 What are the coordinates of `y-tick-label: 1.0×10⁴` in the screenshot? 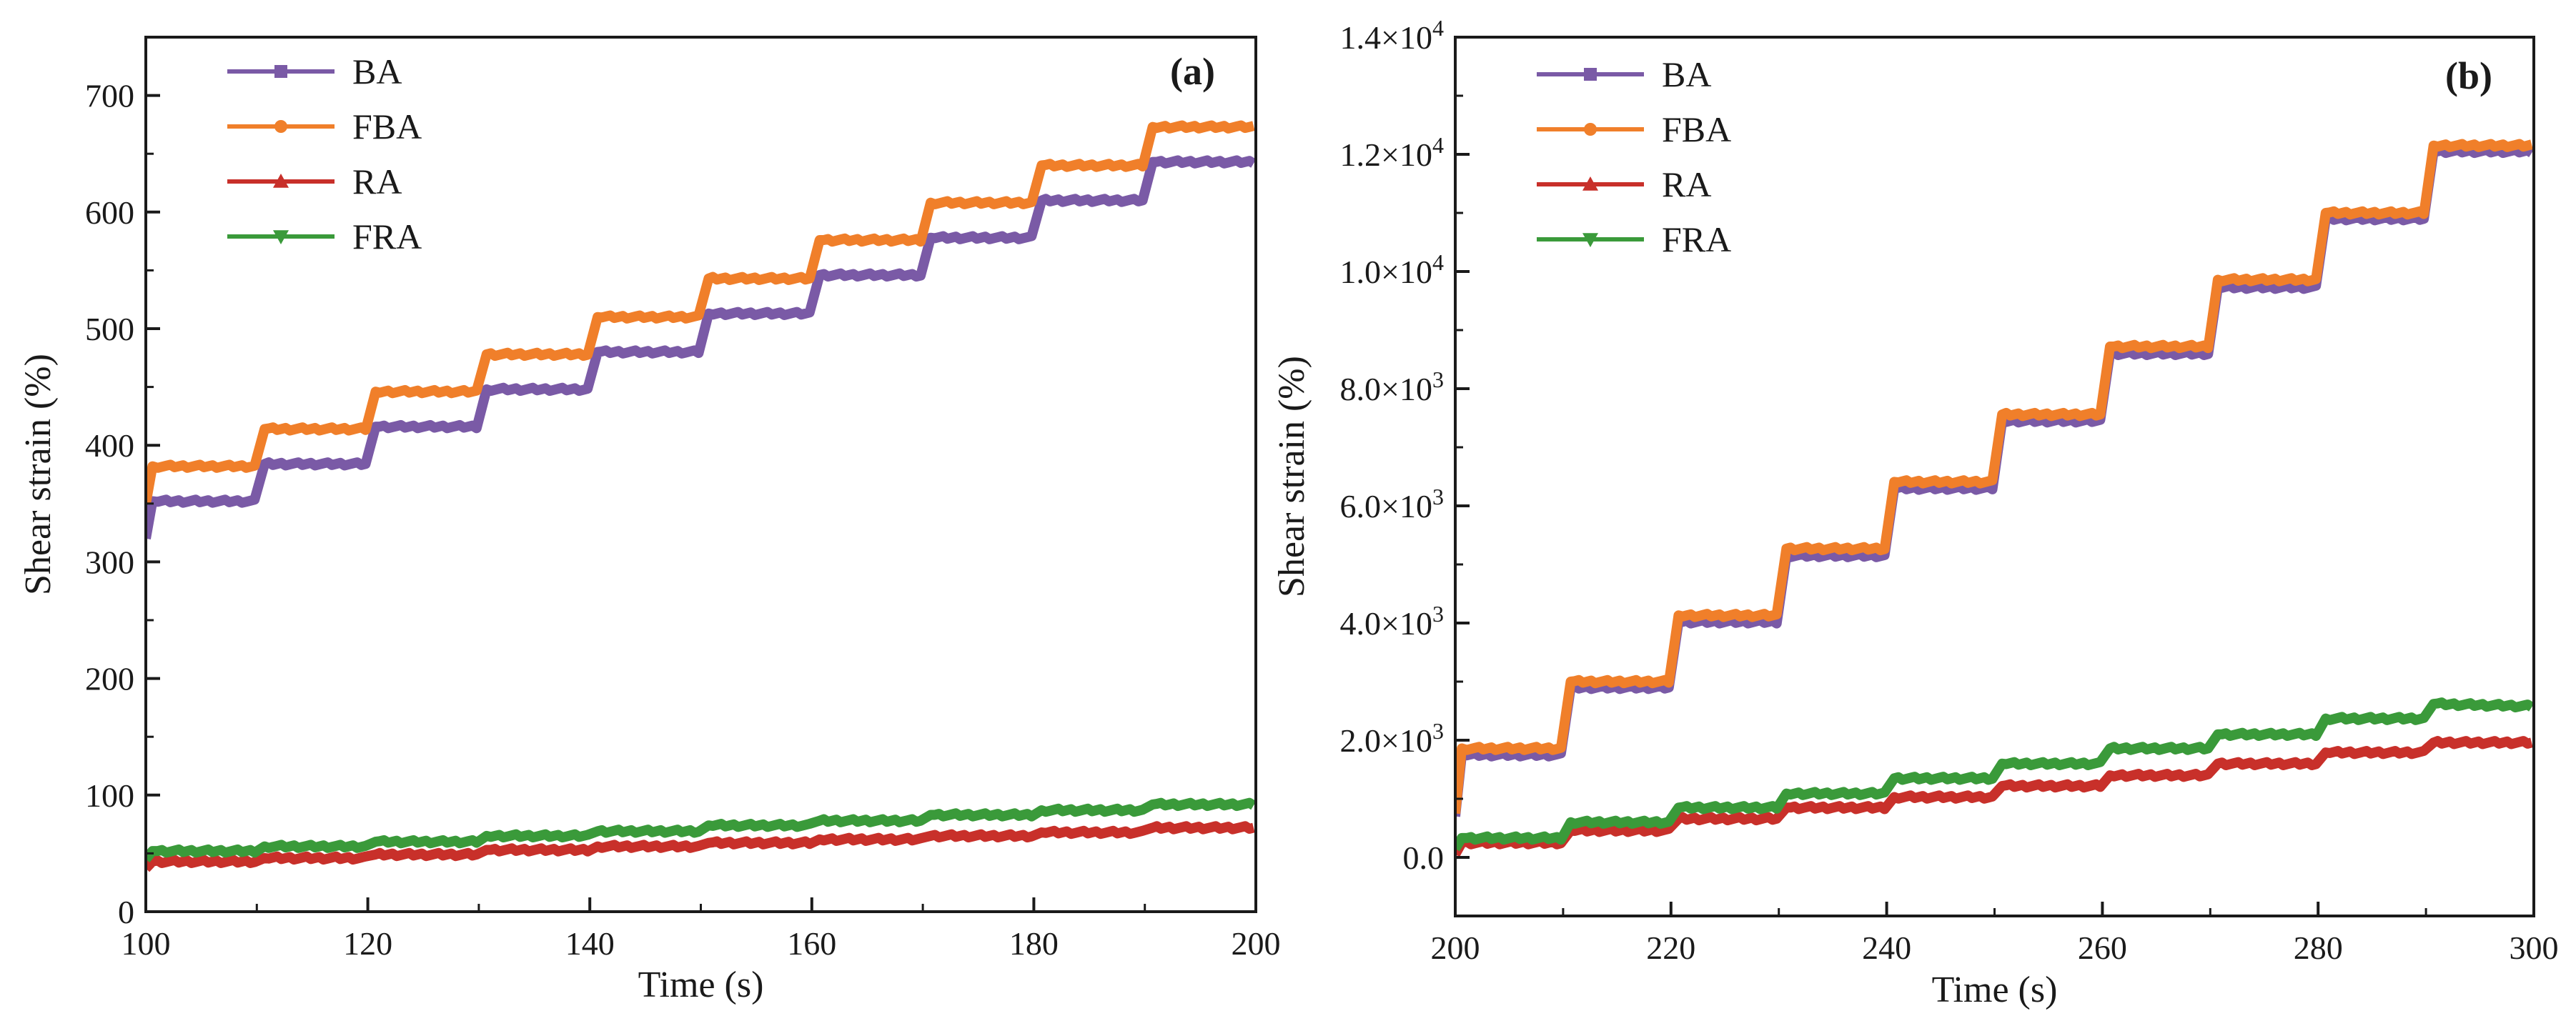 It's located at (1392, 269).